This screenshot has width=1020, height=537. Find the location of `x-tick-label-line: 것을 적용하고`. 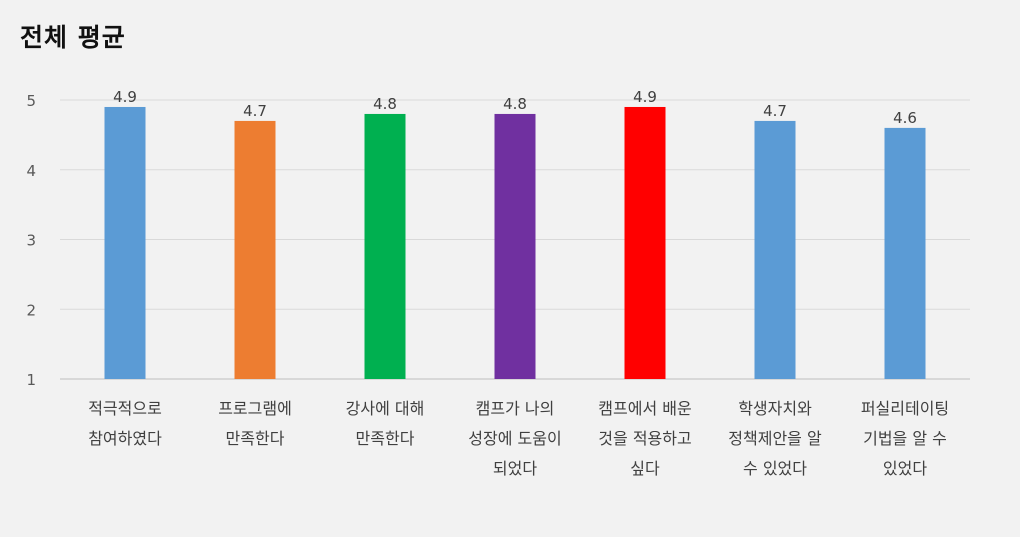

x-tick-label-line: 것을 적용하고 is located at coordinates (644, 438).